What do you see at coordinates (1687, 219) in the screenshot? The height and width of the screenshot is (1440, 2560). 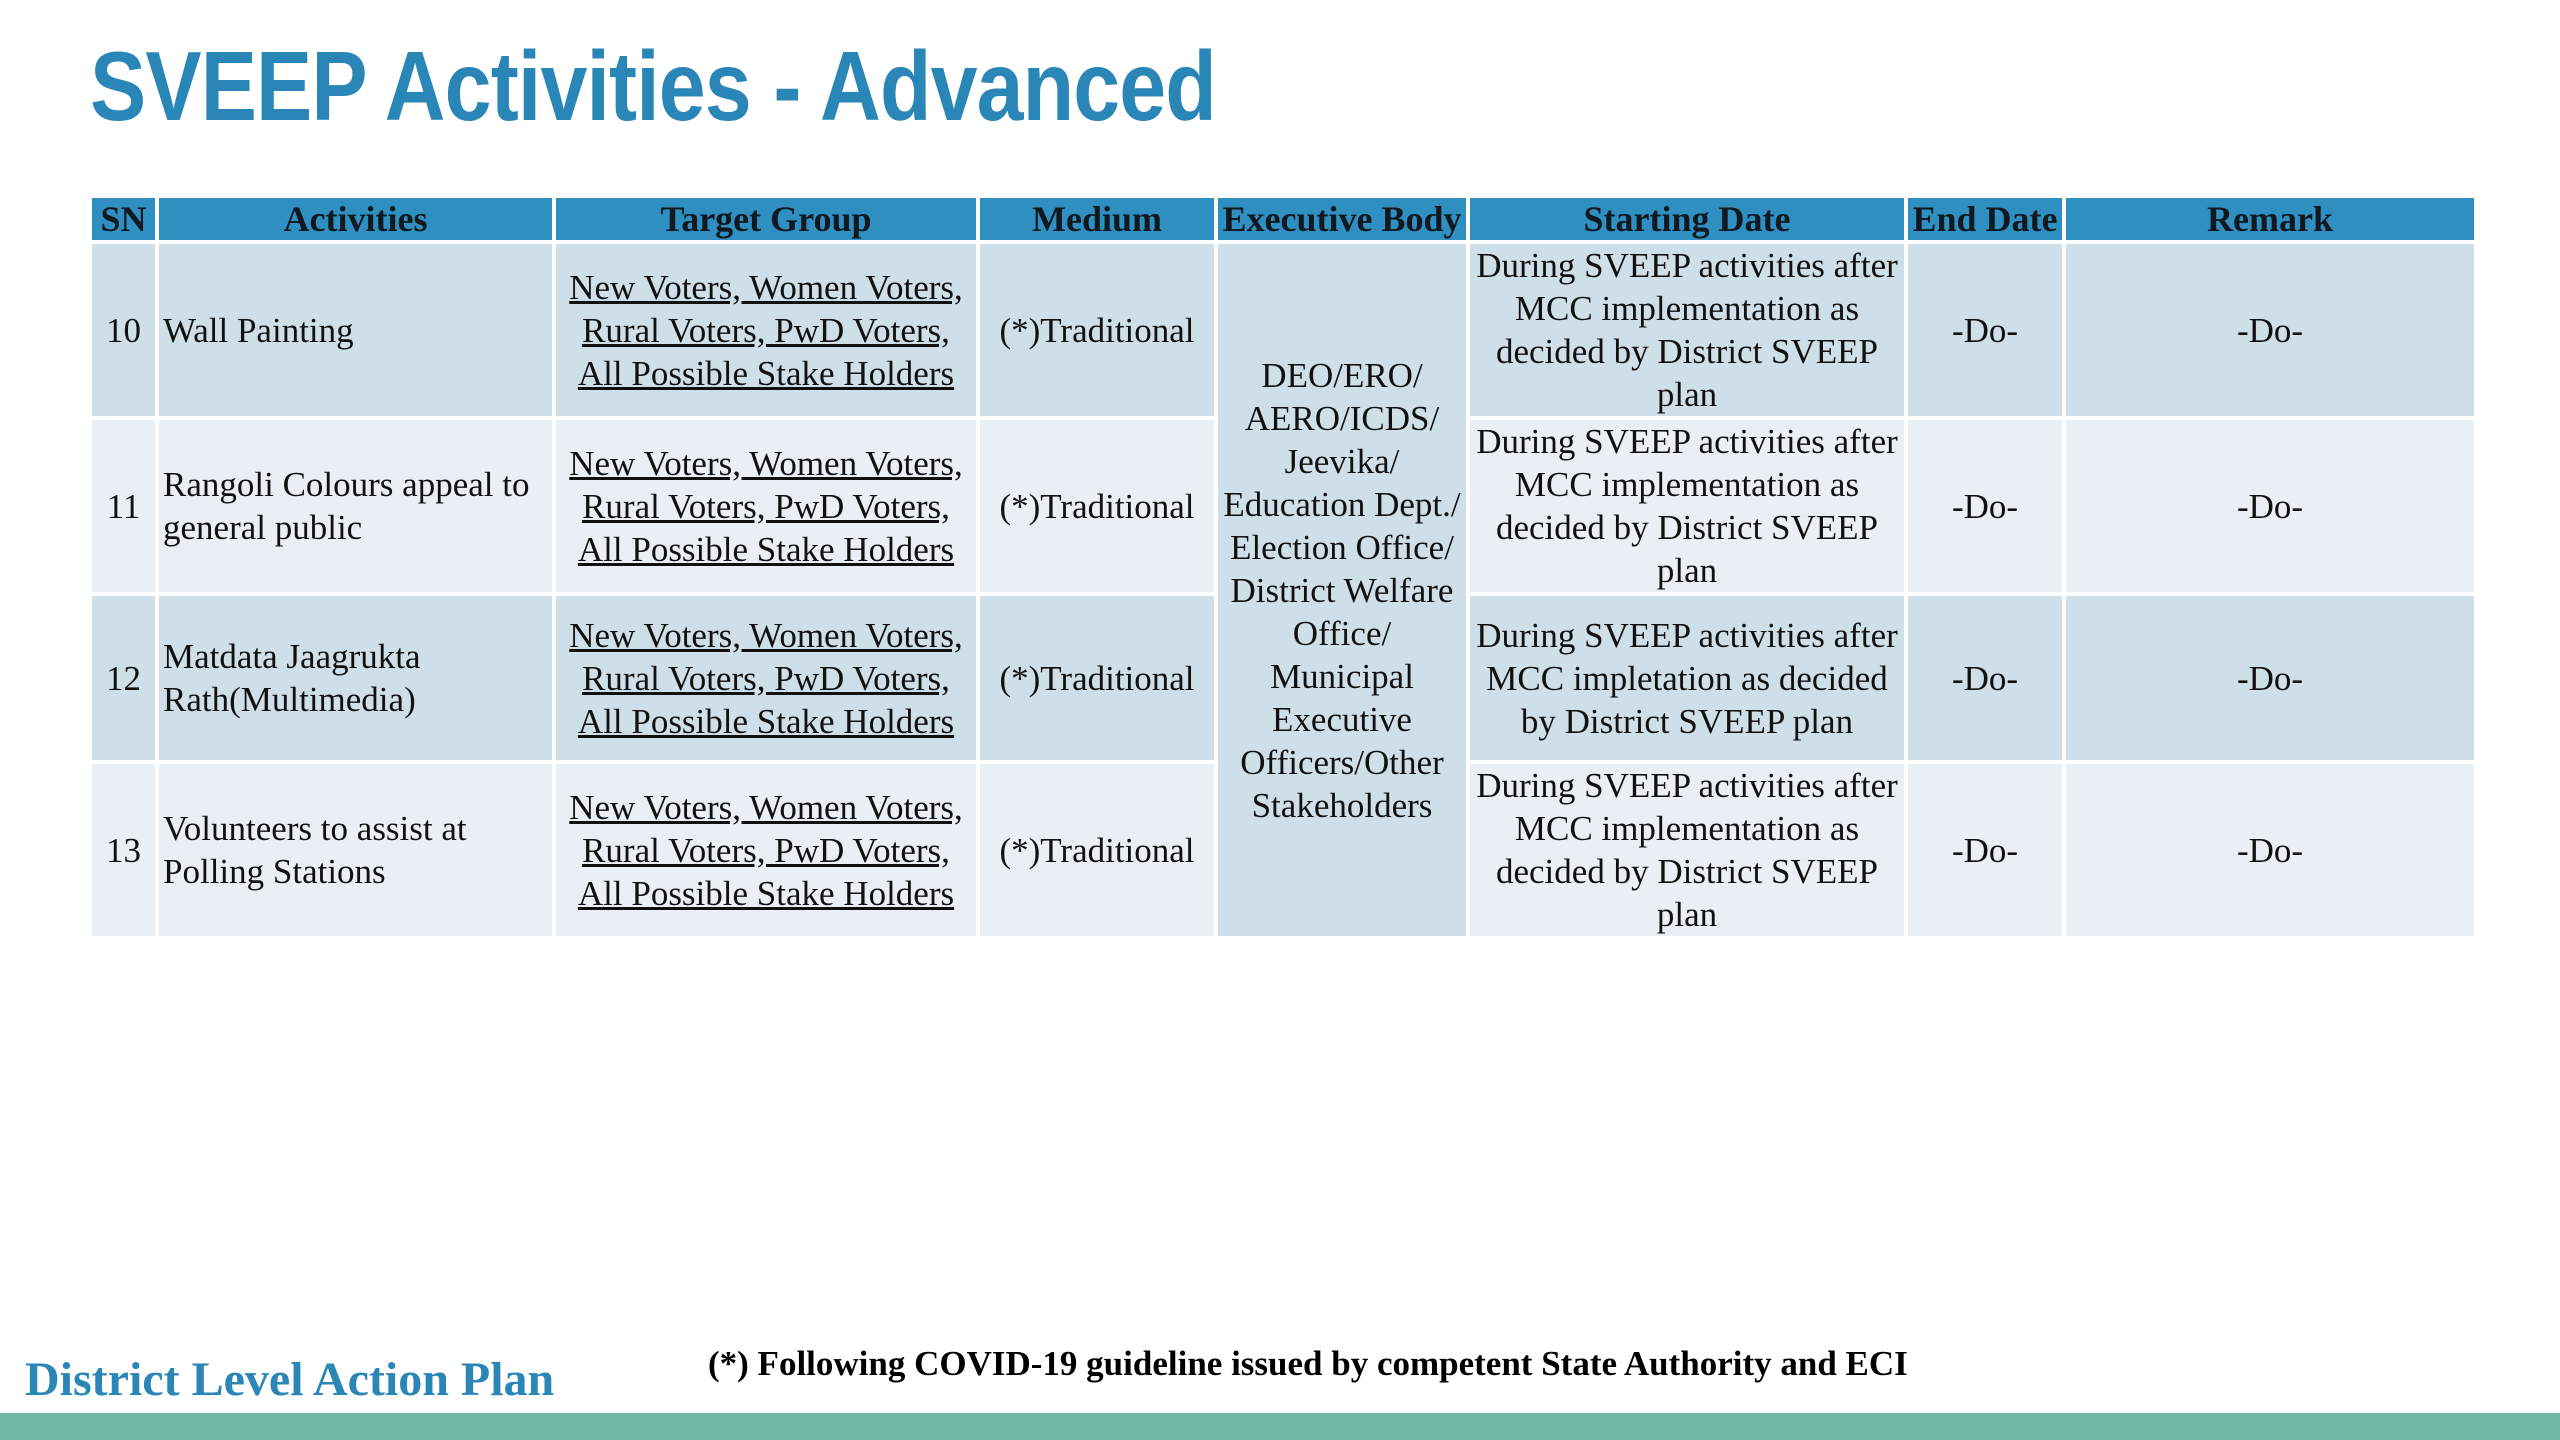 I see `column-header-starting-date: Starting Date` at bounding box center [1687, 219].